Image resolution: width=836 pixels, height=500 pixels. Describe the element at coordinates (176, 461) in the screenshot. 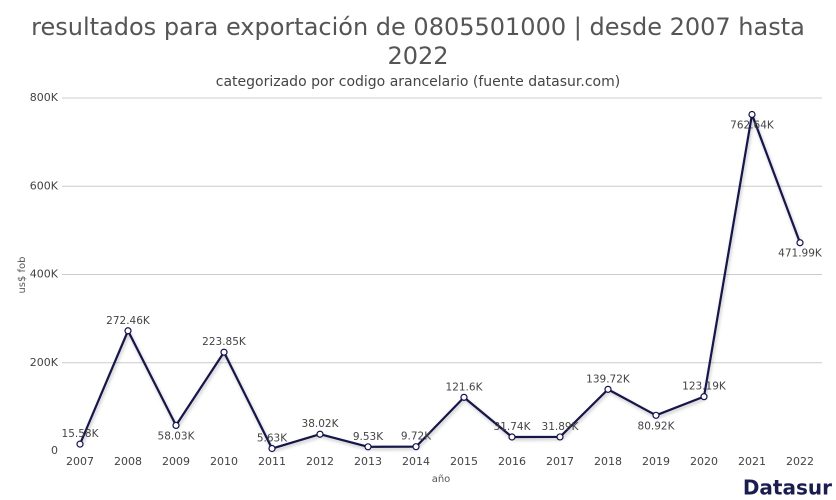

I see `x-tick-label: 2009` at that location.